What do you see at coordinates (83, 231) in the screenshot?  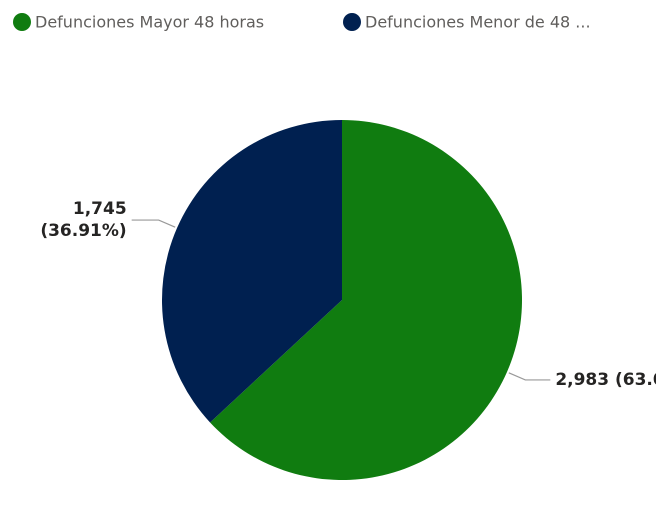 I see `data-label-line: (36.91%)` at bounding box center [83, 231].